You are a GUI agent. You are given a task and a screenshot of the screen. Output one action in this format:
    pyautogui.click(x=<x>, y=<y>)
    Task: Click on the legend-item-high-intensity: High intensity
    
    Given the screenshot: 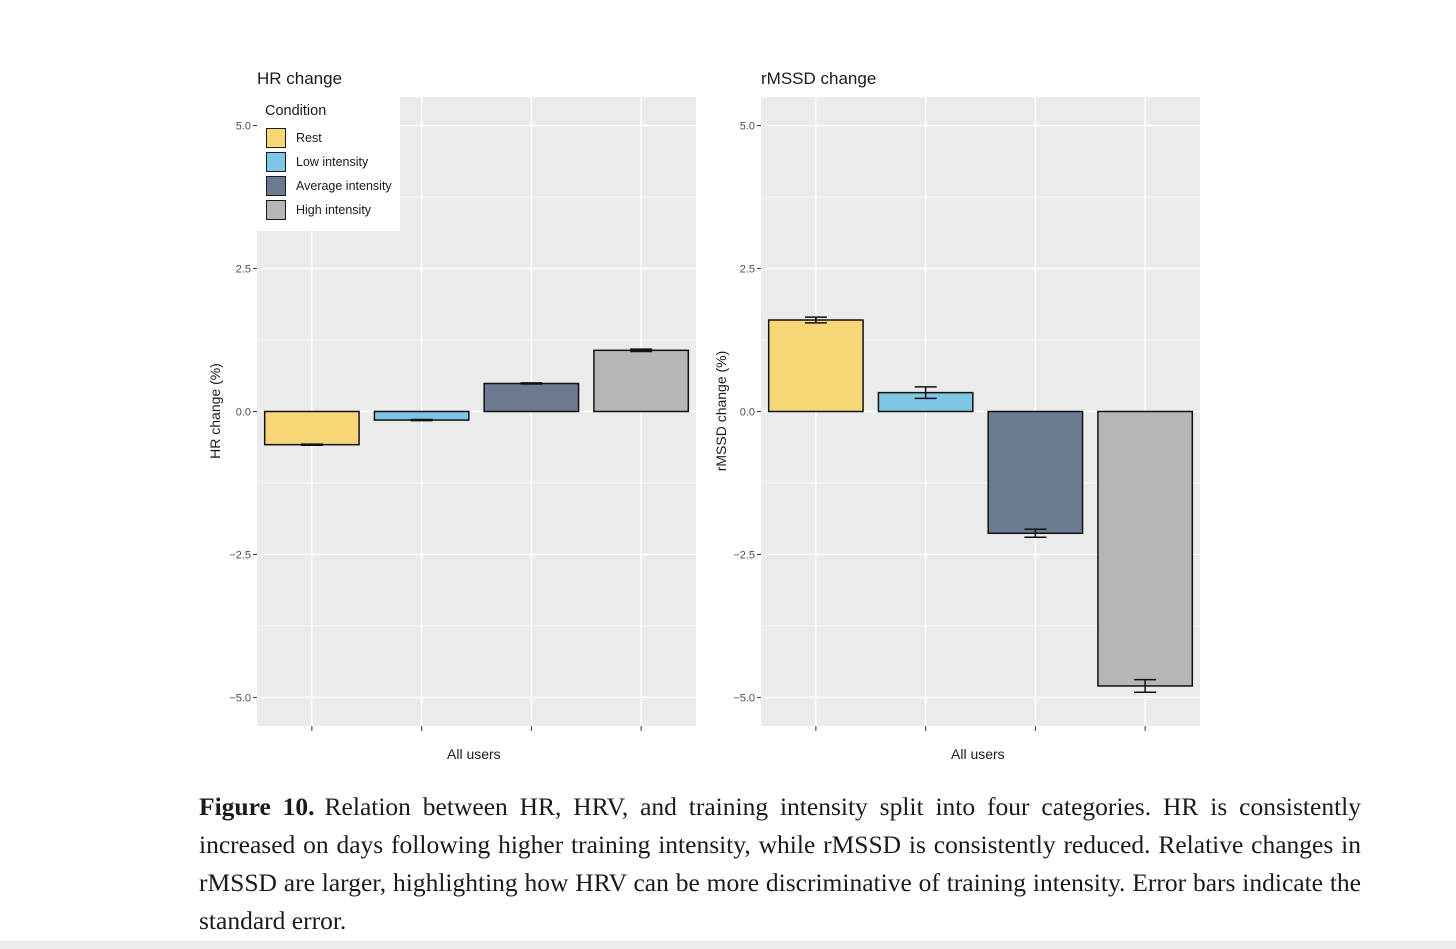 What is the action you would take?
    pyautogui.click(x=332, y=211)
    